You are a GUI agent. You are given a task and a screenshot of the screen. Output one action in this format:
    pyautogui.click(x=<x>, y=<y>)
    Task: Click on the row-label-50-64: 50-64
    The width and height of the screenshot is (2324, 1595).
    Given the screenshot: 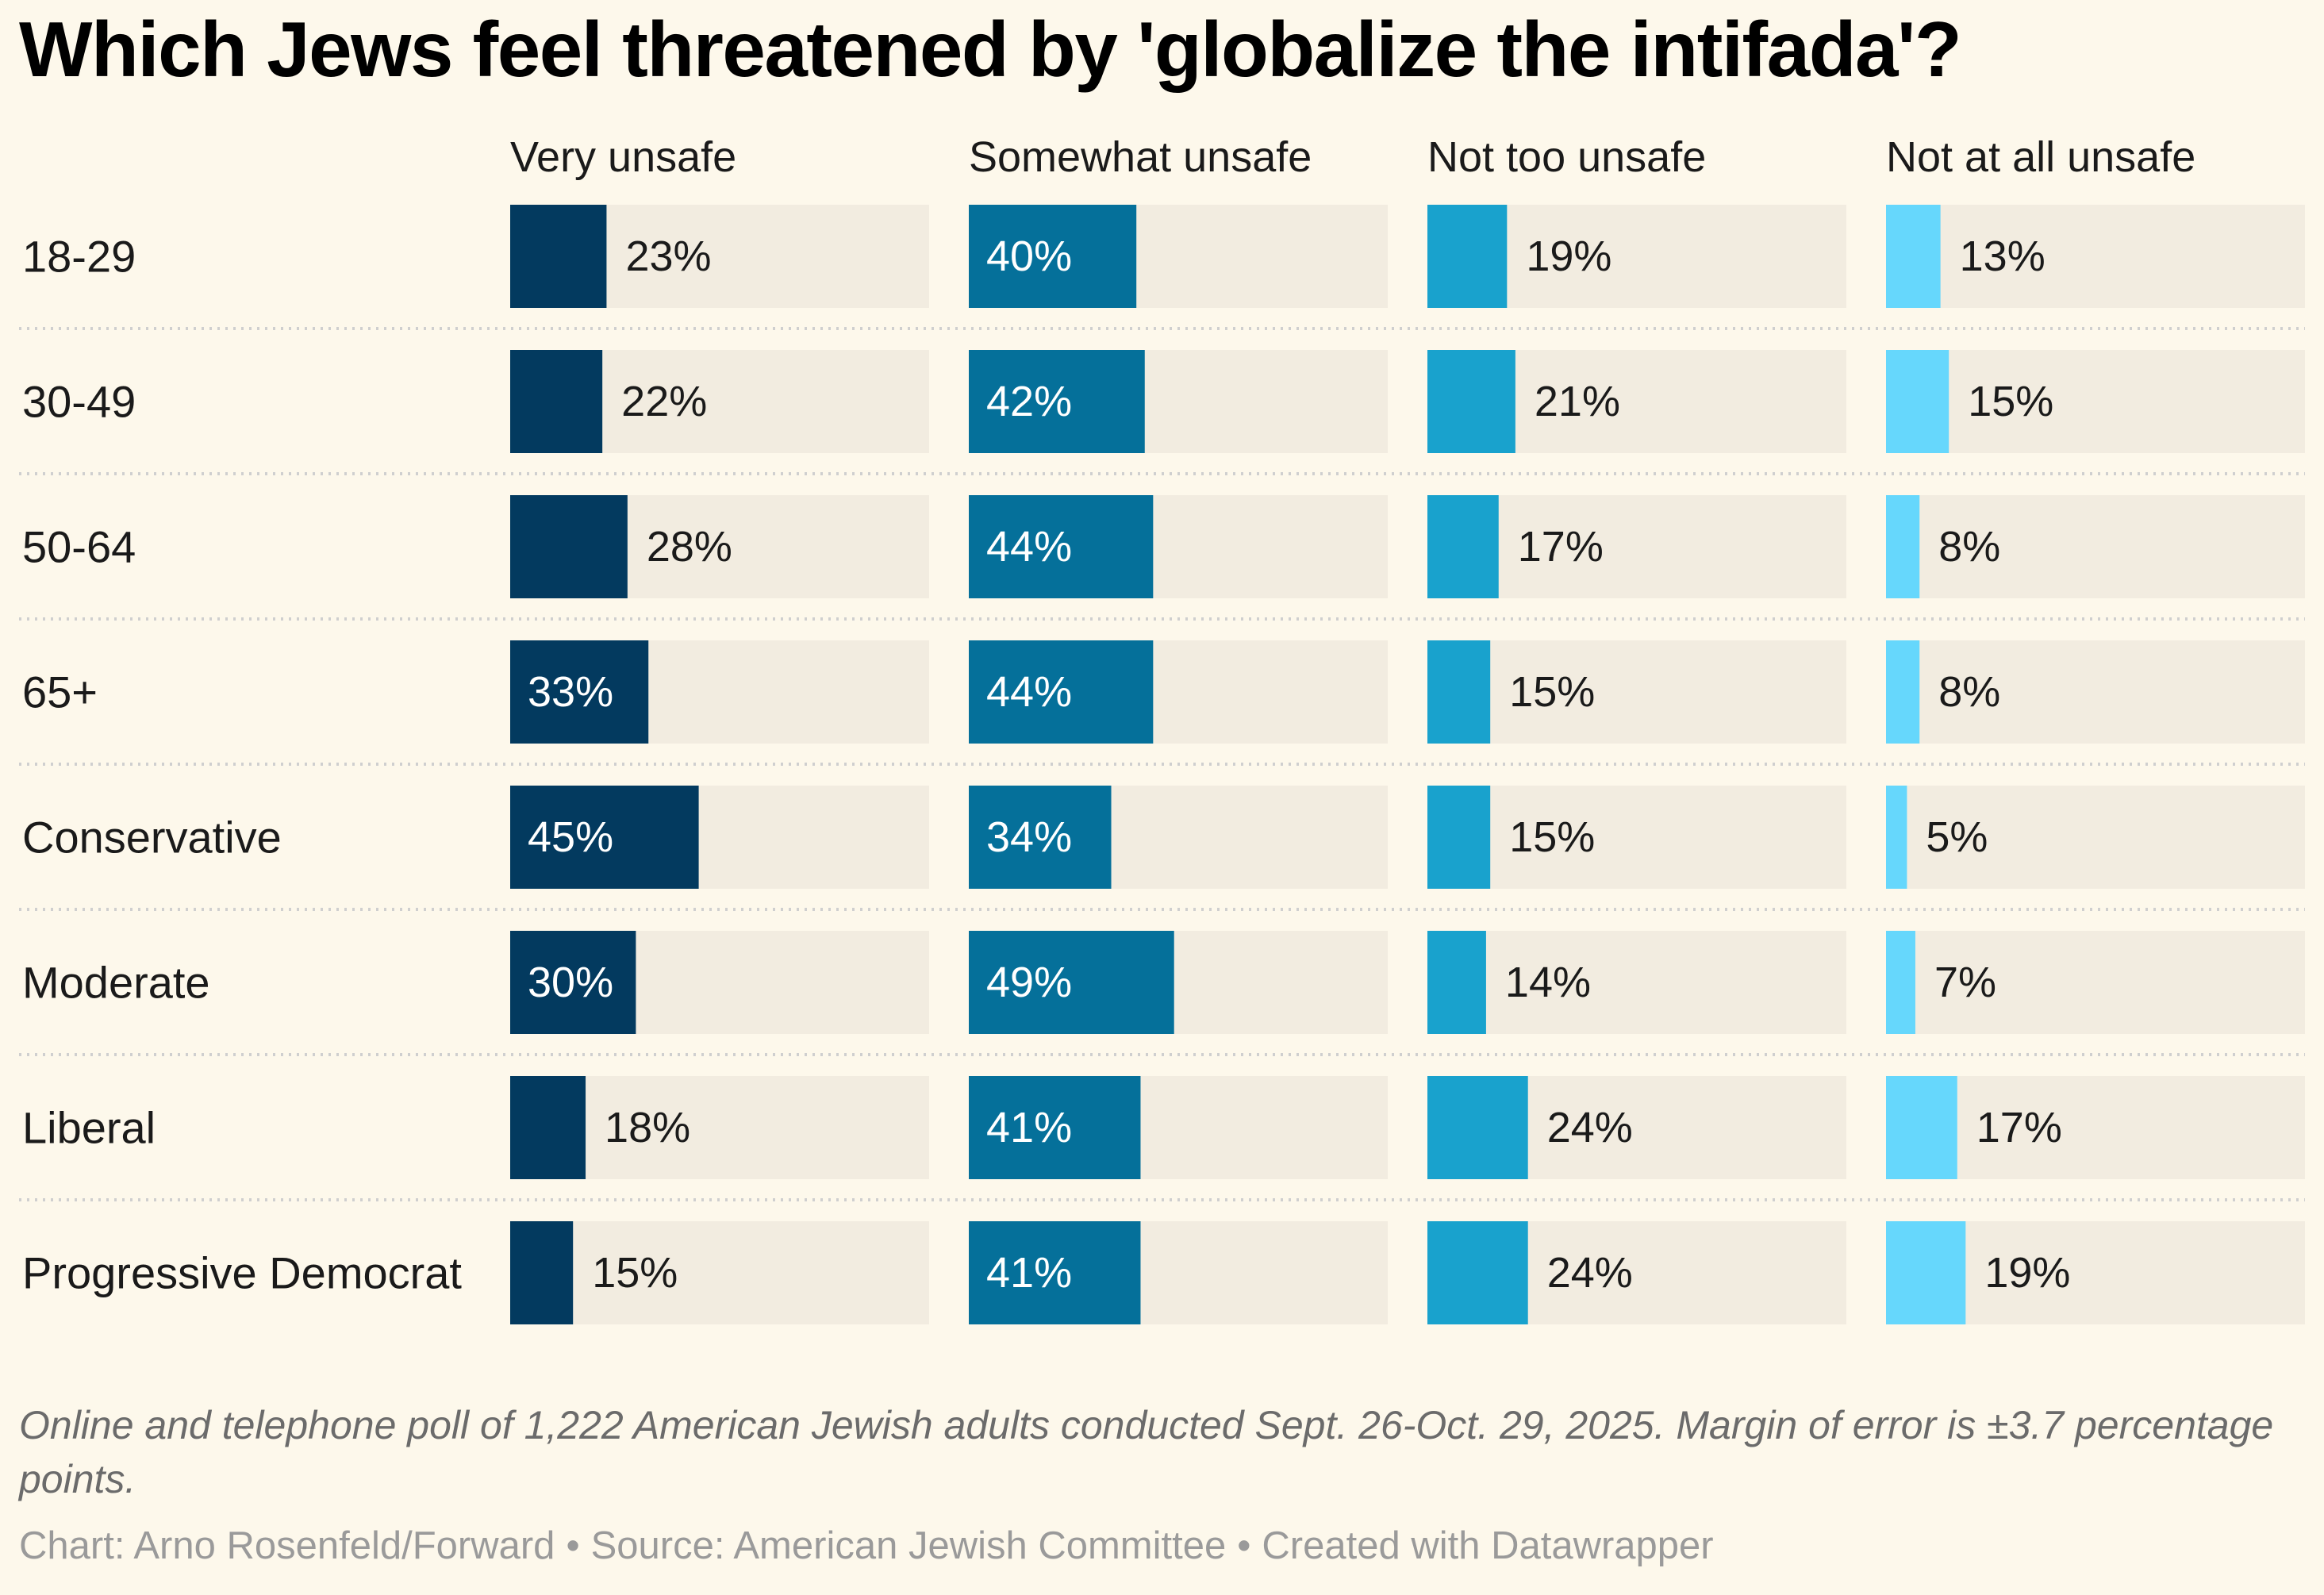 What is the action you would take?
    pyautogui.click(x=79, y=547)
    